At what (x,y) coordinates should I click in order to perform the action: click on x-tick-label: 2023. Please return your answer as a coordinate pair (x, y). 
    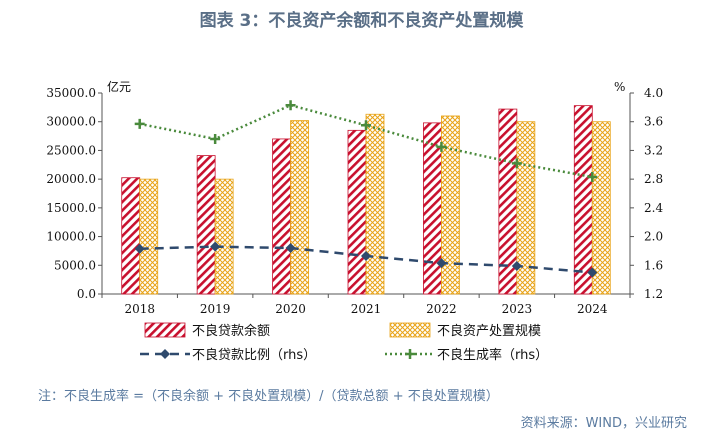
    Looking at the image, I should click on (517, 309).